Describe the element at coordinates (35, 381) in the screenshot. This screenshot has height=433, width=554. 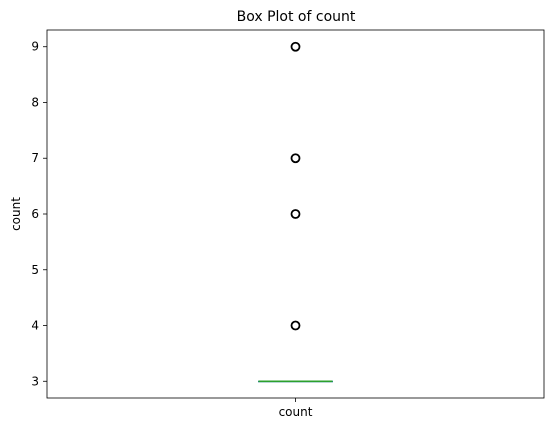
I see `y-tick-label: 3` at that location.